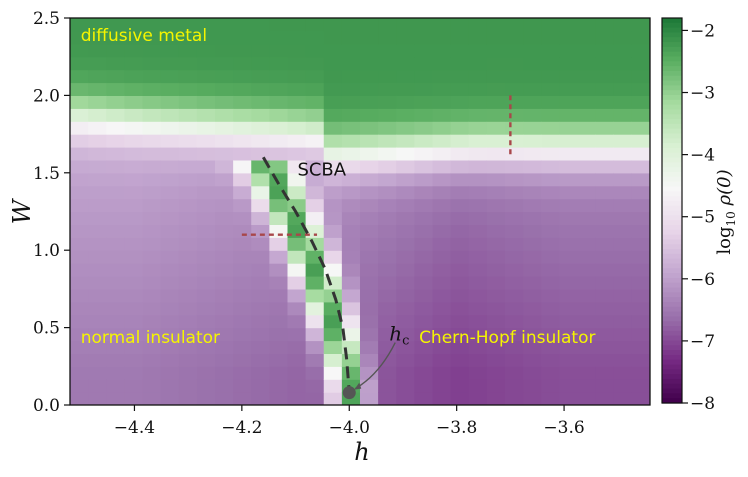 The width and height of the screenshot is (748, 477). I want to click on scba-curve, so click(306, 274).